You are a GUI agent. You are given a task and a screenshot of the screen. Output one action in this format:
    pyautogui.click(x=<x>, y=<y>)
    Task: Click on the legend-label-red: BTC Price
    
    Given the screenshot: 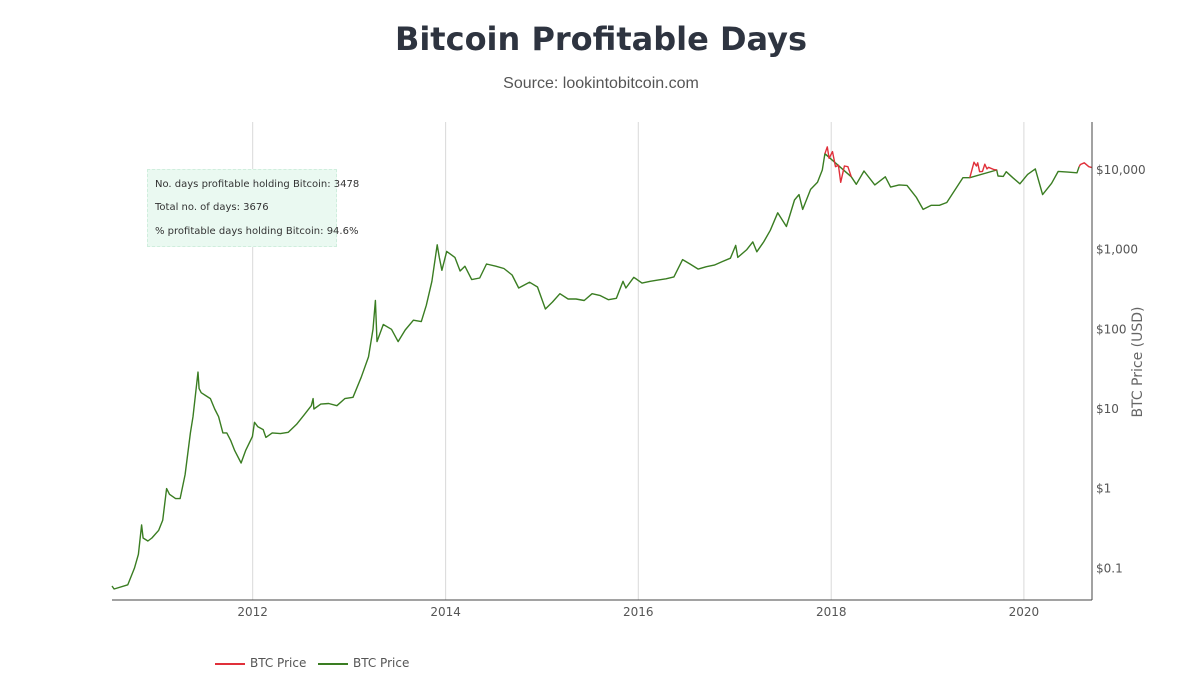 What is the action you would take?
    pyautogui.click(x=278, y=663)
    